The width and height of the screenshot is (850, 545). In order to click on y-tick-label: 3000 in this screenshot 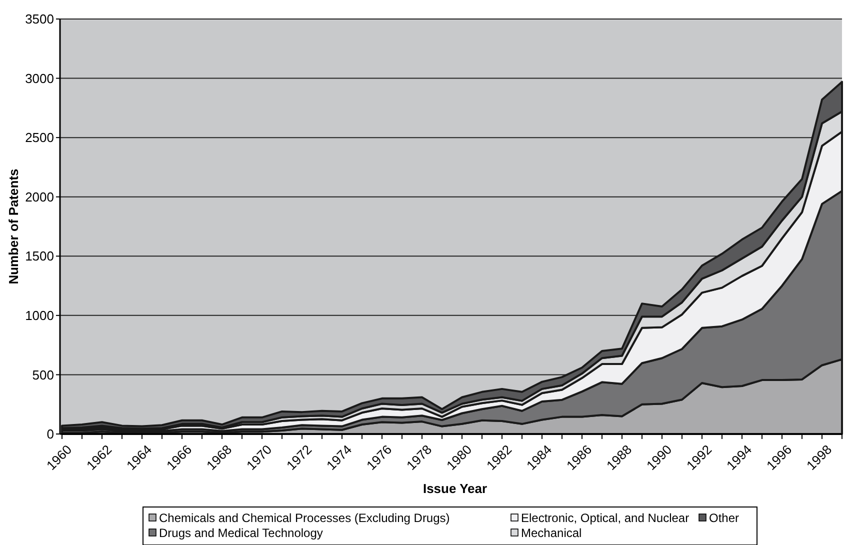, I will do `click(39, 78)`.